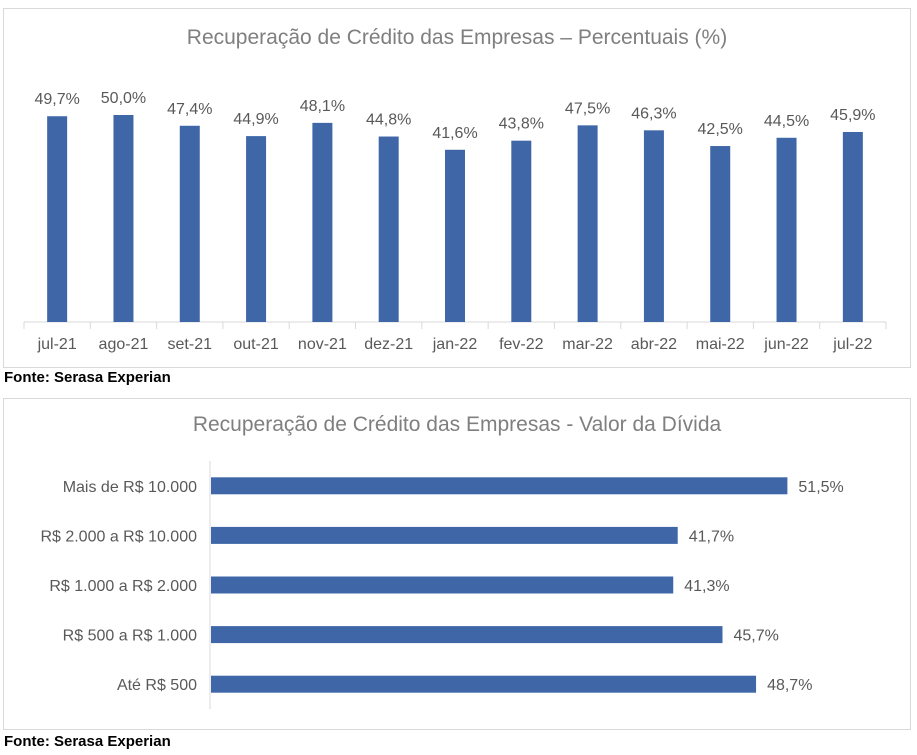  I want to click on data-label: 43,8%, so click(521, 124).